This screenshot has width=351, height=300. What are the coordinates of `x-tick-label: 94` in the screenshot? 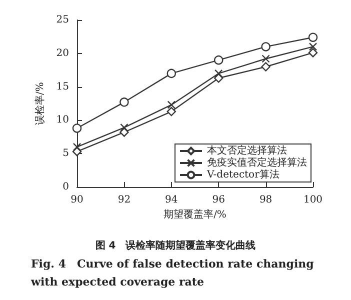 It's located at (171, 200).